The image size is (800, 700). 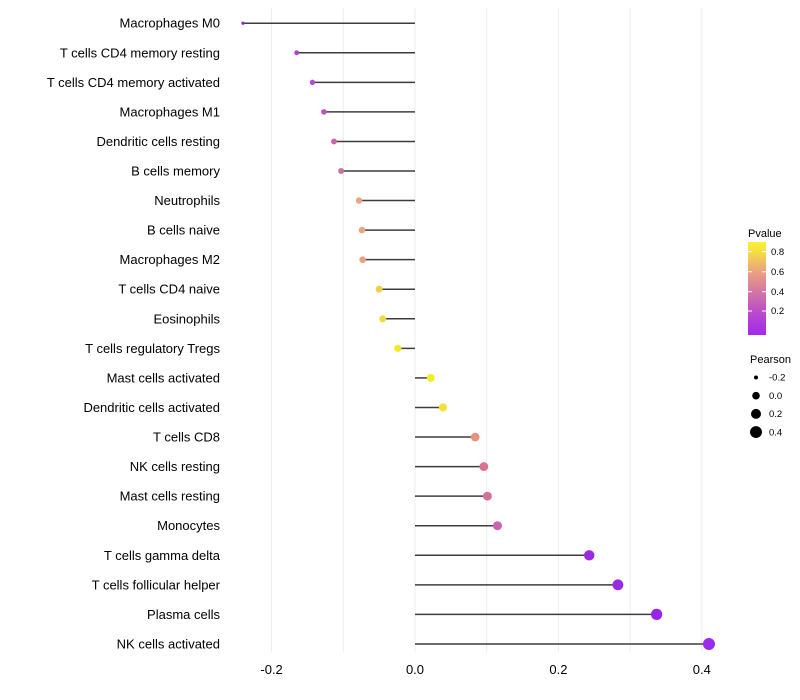 I want to click on pearson-legend-label: 0.2, so click(x=775, y=414).